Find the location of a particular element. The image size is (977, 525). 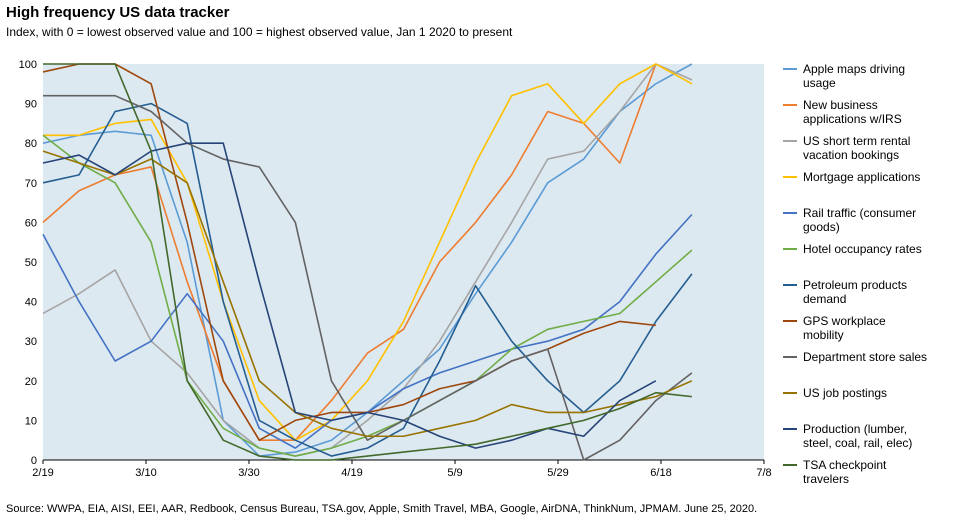

x-tick-label: 5/29 is located at coordinates (557, 473).